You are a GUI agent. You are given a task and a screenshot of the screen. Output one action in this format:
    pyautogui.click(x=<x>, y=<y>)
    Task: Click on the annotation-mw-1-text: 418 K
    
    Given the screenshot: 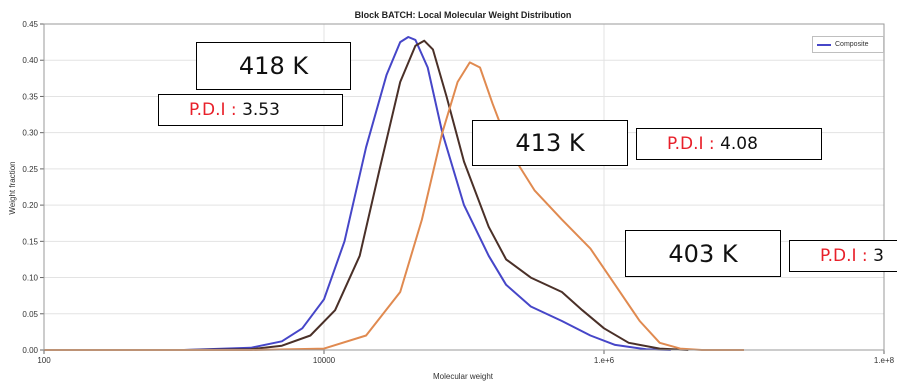 What is the action you would take?
    pyautogui.click(x=273, y=66)
    